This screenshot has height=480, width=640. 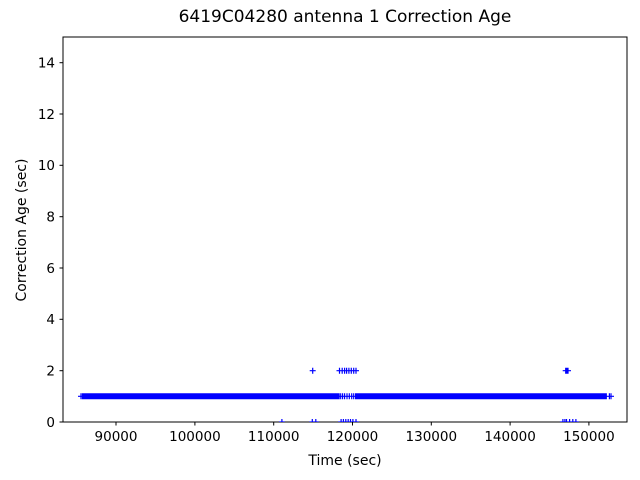 What do you see at coordinates (46, 166) in the screenshot?
I see `y-tick-label: 10` at bounding box center [46, 166].